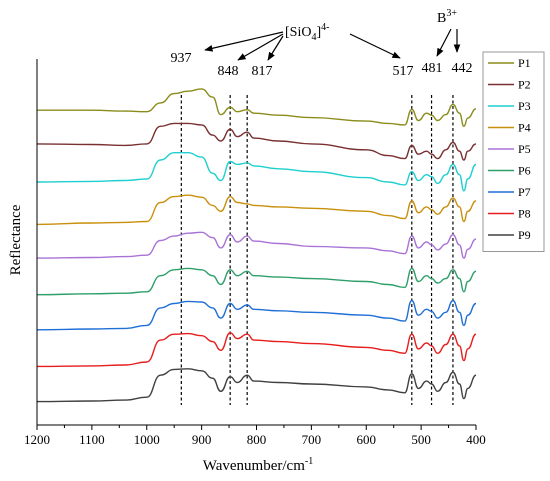 This screenshot has width=550, height=481. Describe the element at coordinates (262, 71) in the screenshot. I see `peak-label-817: 817` at that location.